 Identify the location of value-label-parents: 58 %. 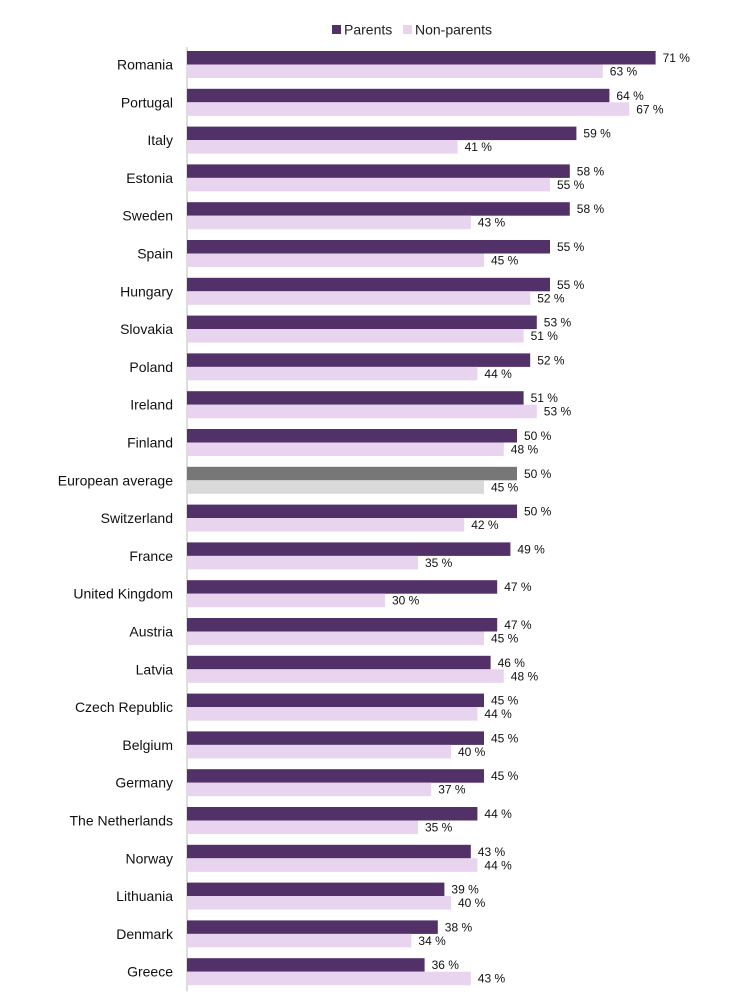
(591, 209).